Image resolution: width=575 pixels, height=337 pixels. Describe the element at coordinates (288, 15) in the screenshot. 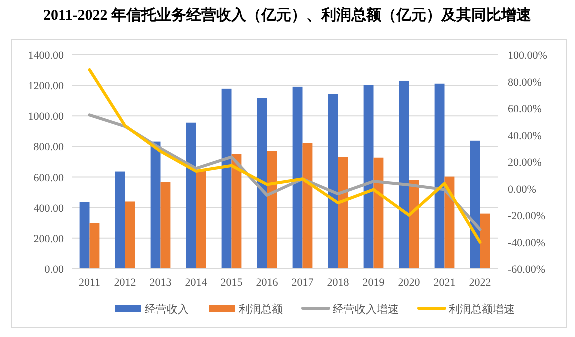

I see `chart-title: 2011-2022 年信托业务经营收入（亿元）、利润总额（亿元）及其同比增速` at that location.